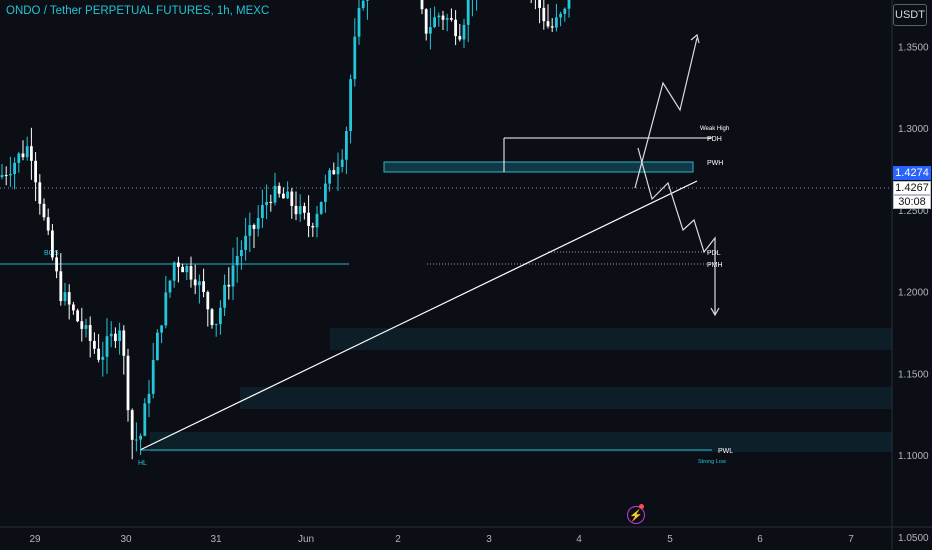 This screenshot has height=550, width=932. What do you see at coordinates (441, 539) in the screenshot?
I see `time-scale: 29 30 31 Jun 2 3 4 5 6 7` at bounding box center [441, 539].